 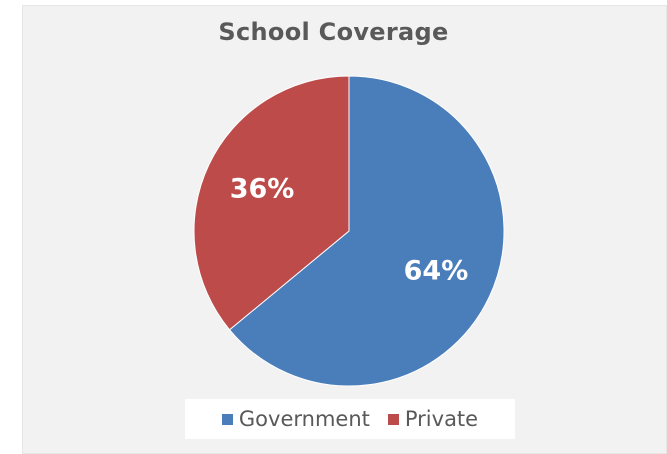 What do you see at coordinates (227, 419) in the screenshot?
I see `legend-swatch-government` at bounding box center [227, 419].